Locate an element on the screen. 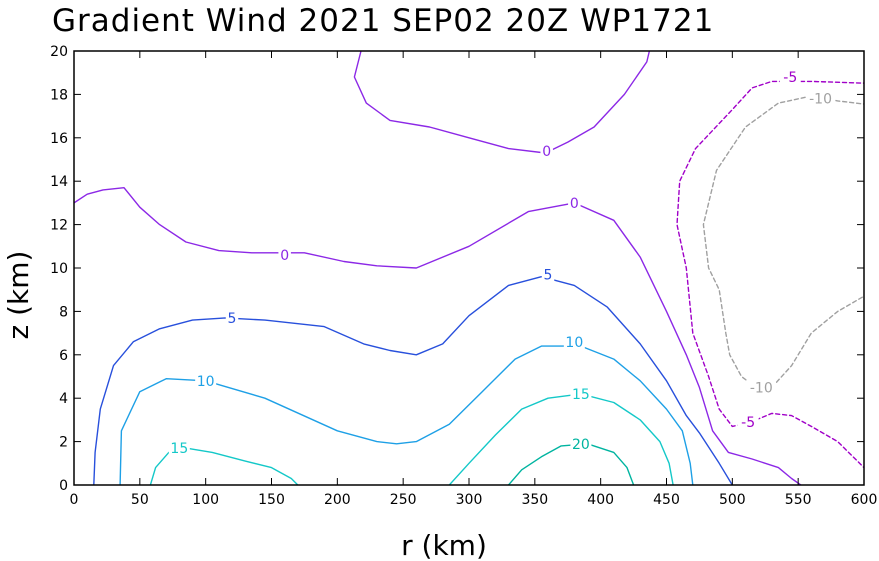  contour-label-neg5-1: -5 is located at coordinates (748, 423).